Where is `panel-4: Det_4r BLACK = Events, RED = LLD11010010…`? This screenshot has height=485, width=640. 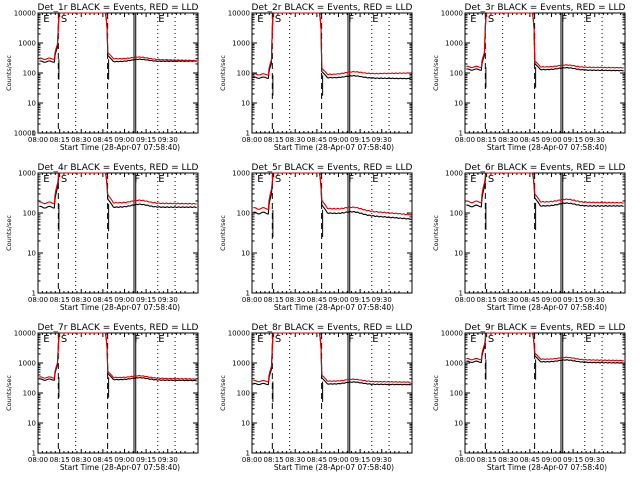
panel-4: Det_4r BLACK = Events, RED = LLD11010010… is located at coordinates (102, 221).